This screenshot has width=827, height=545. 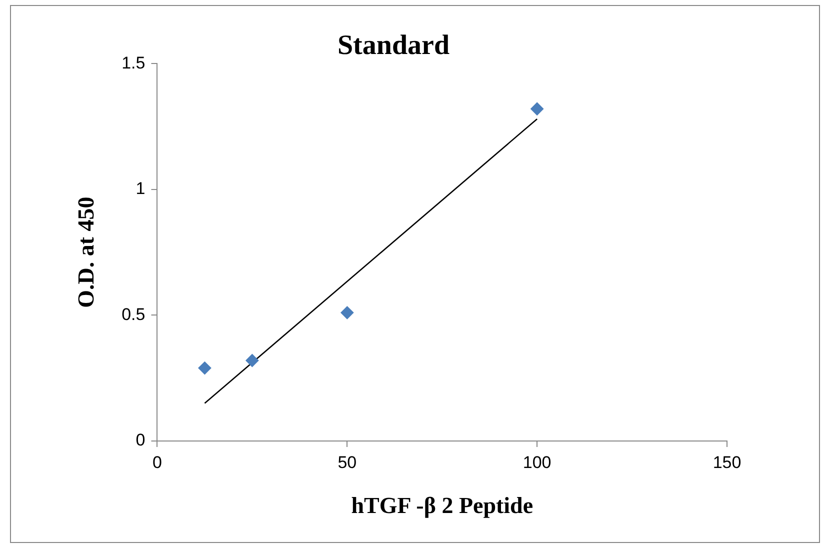 I want to click on x-tick-label: 150, so click(x=727, y=462).